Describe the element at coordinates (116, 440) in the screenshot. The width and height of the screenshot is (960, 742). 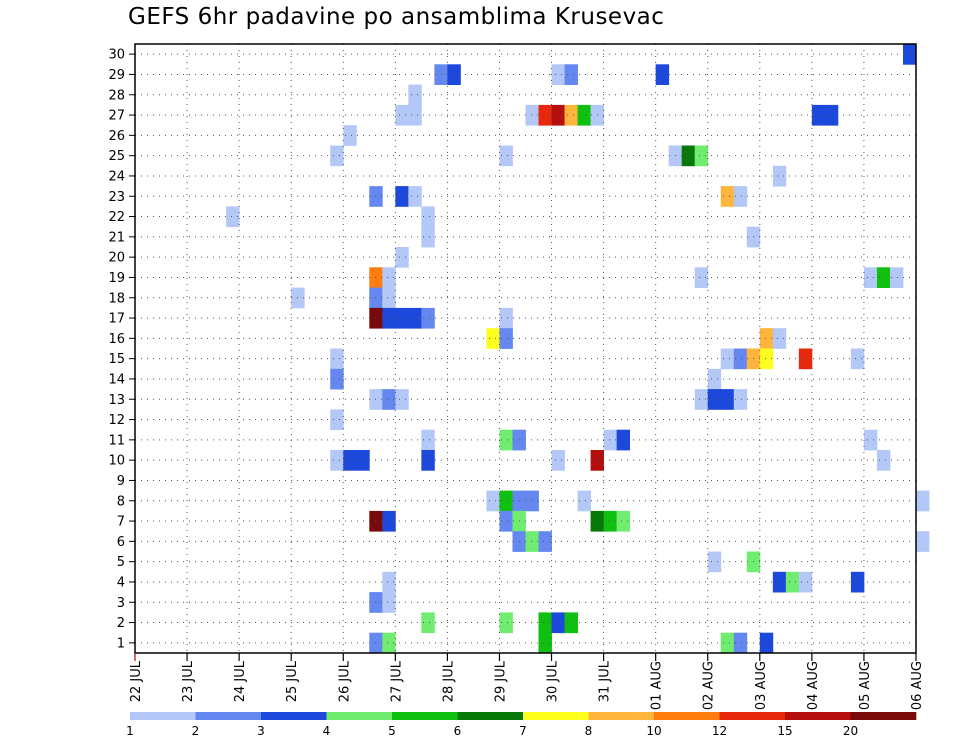
I see `y-tick-label: 11` at that location.